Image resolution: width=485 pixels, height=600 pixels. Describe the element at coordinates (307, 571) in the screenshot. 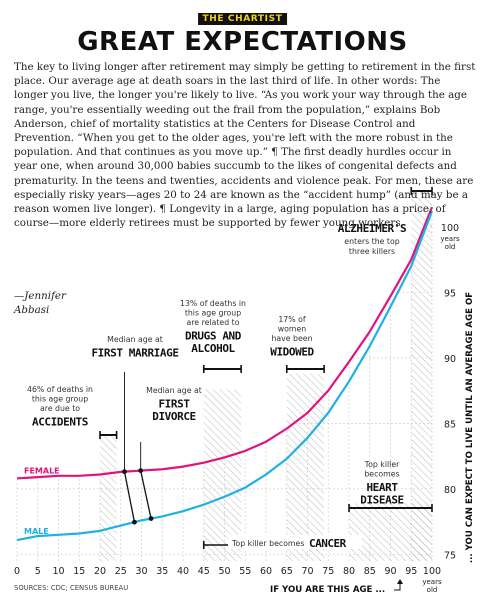

I see `x-tick-label: 70` at that location.